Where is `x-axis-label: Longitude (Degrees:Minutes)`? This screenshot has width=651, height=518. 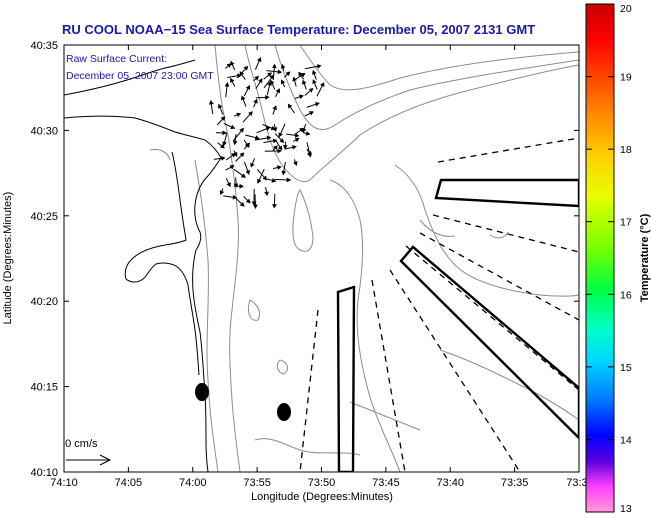
x-axis-label: Longitude (Degrees:Minutes) is located at coordinates (322, 497).